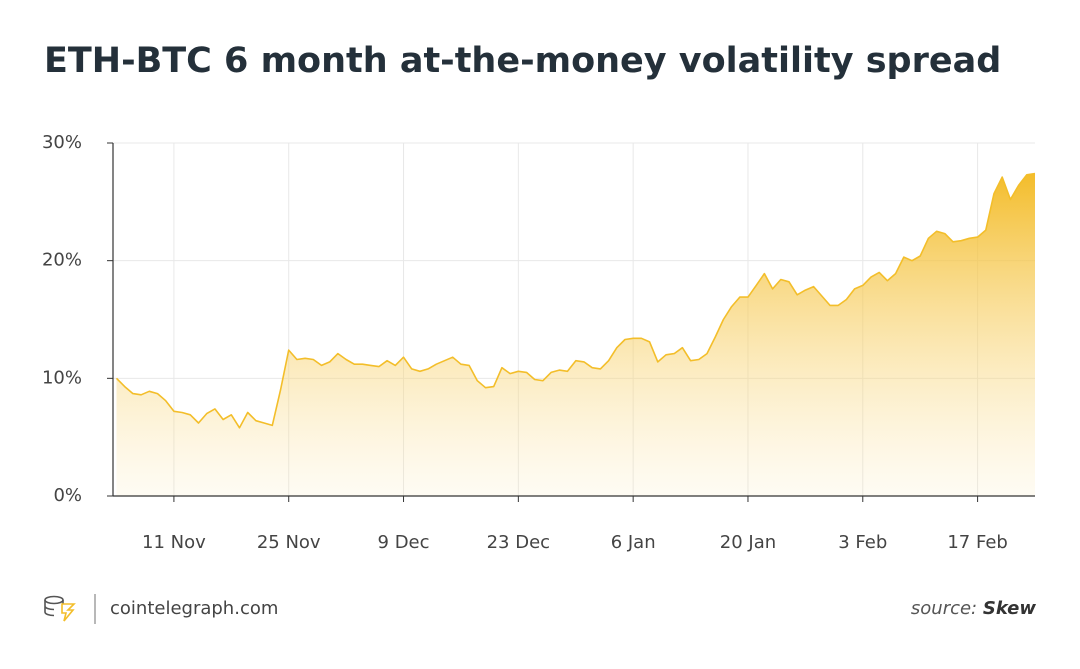 The image size is (1080, 669). What do you see at coordinates (194, 608) in the screenshot?
I see `site-name: cointelegraph.com` at bounding box center [194, 608].